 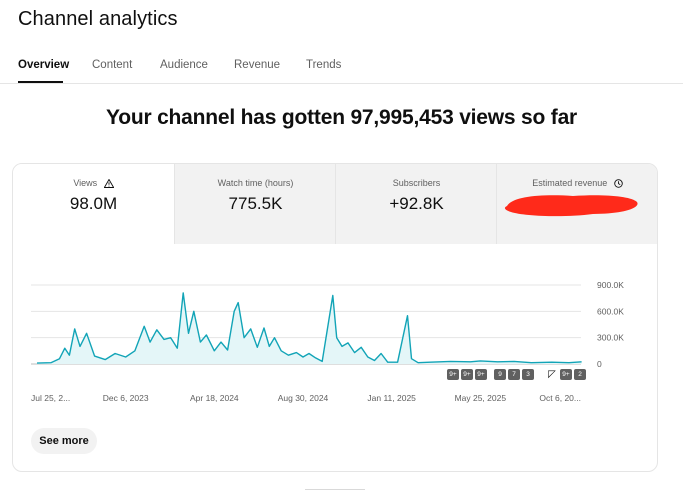 What do you see at coordinates (570, 183) in the screenshot?
I see `metric-label: Estimated revenue` at bounding box center [570, 183].